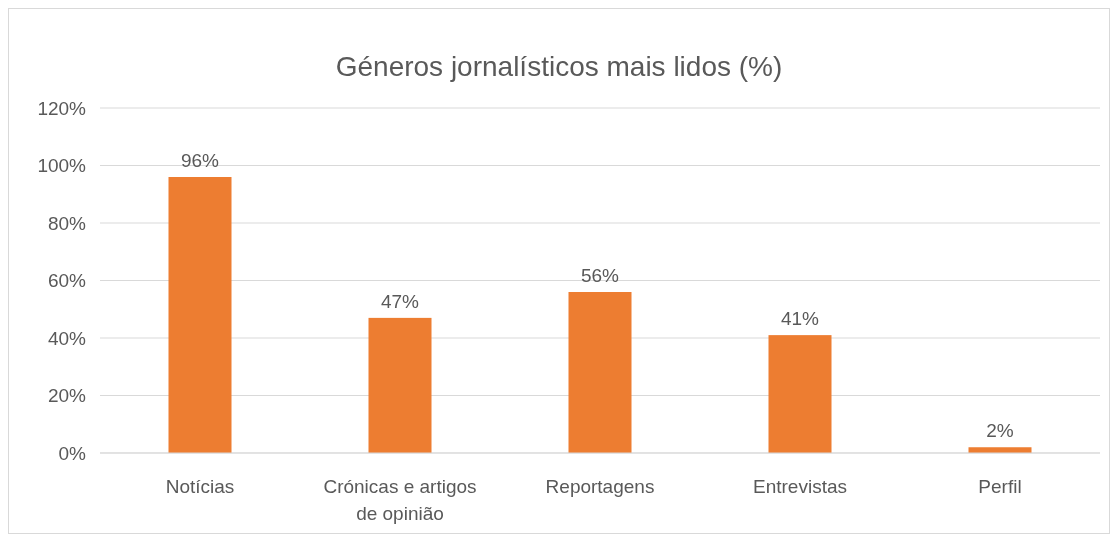  I want to click on data-label: 2%, so click(1000, 431).